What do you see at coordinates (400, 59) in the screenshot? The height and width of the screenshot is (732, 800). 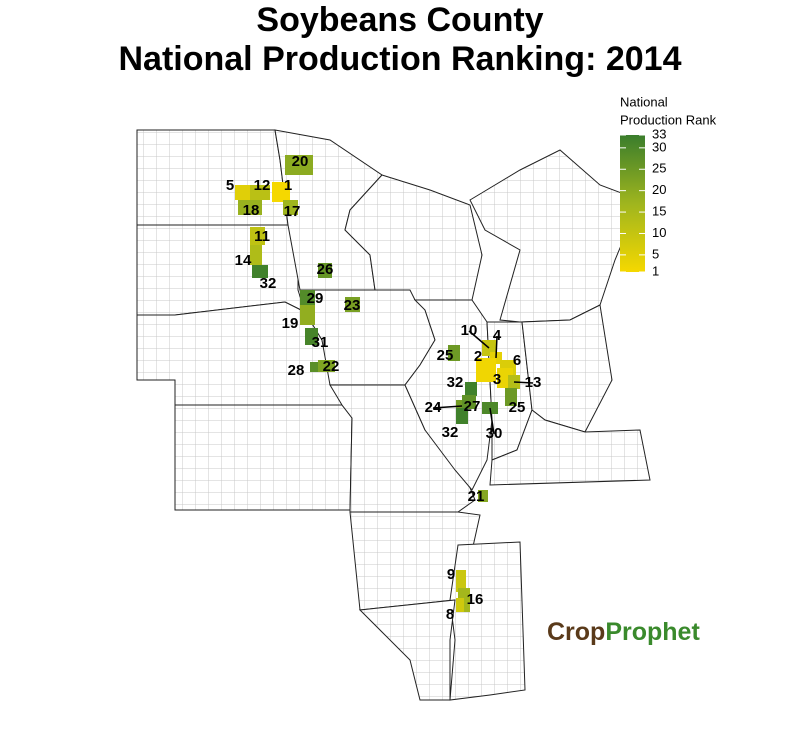 I see `title-line: National Production Ranking: 2014` at bounding box center [400, 59].